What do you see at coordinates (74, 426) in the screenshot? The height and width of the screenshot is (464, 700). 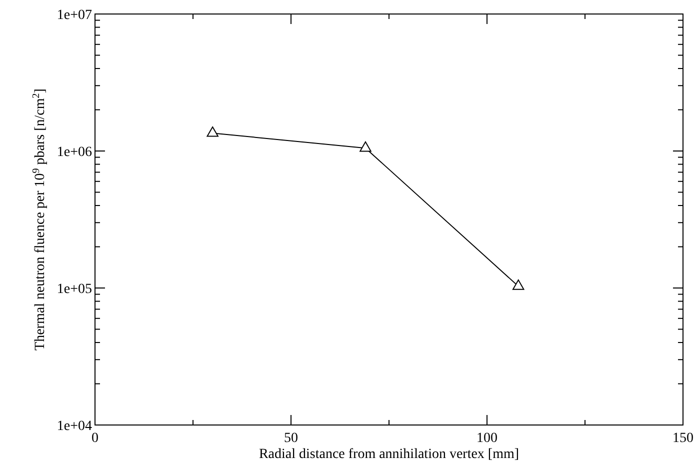 I see `y-tick-label: 1e+04` at bounding box center [74, 426].